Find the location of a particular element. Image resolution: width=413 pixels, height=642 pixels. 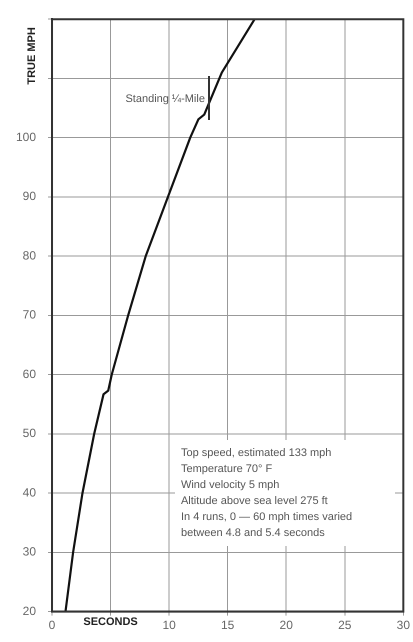

x-axis-title: SECONDS is located at coordinates (110, 622).